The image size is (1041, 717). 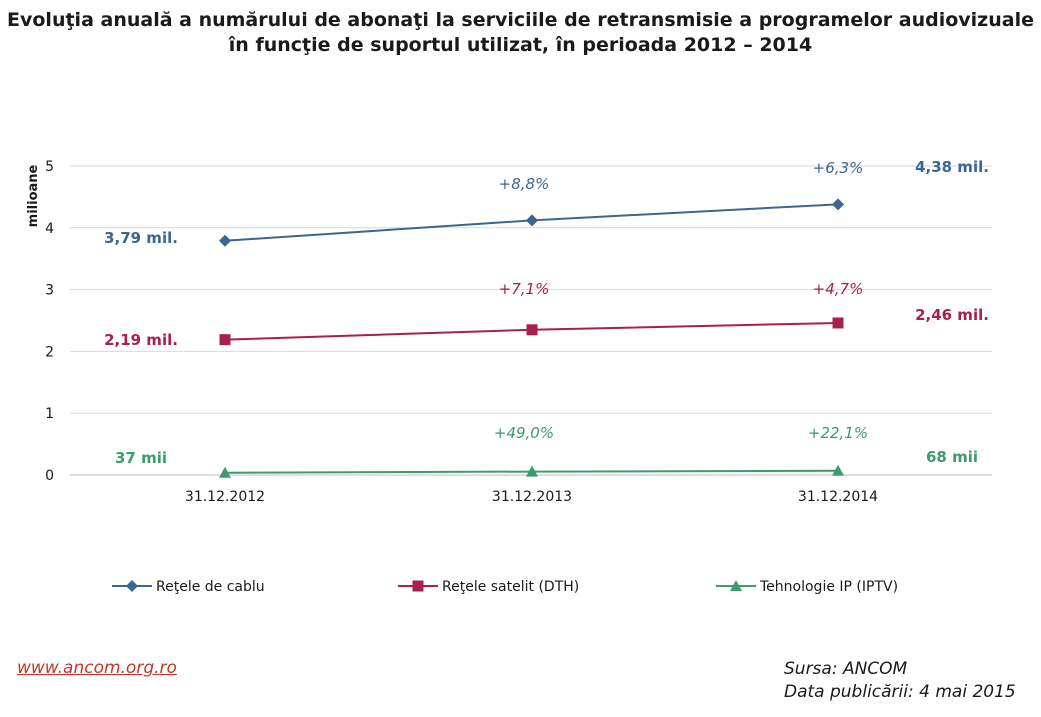 I want to click on y-axis-label: milioane, so click(x=33, y=195).